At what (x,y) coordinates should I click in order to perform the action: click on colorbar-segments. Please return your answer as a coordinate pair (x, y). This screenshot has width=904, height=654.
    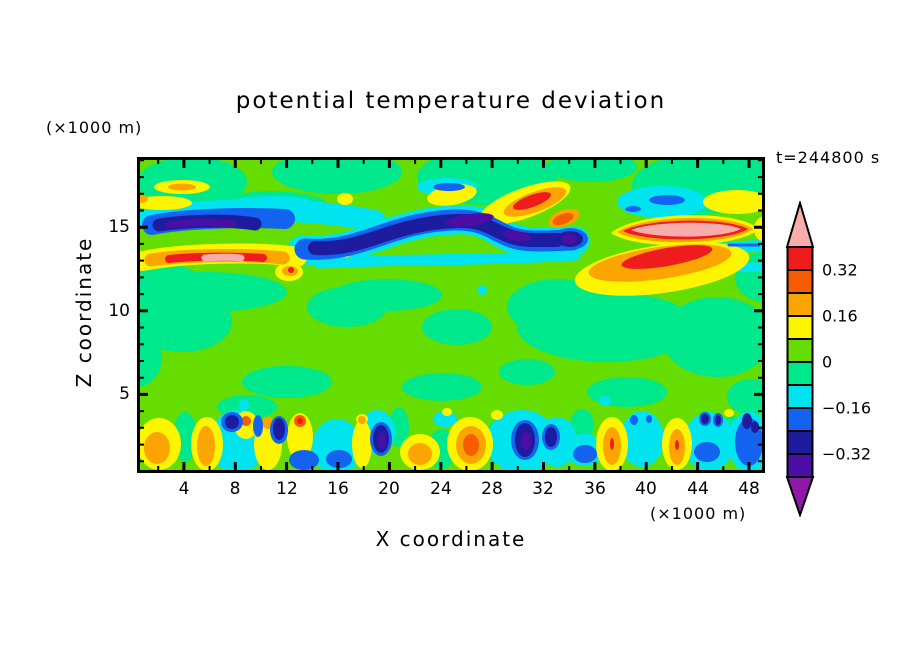
    Looking at the image, I should click on (800, 362).